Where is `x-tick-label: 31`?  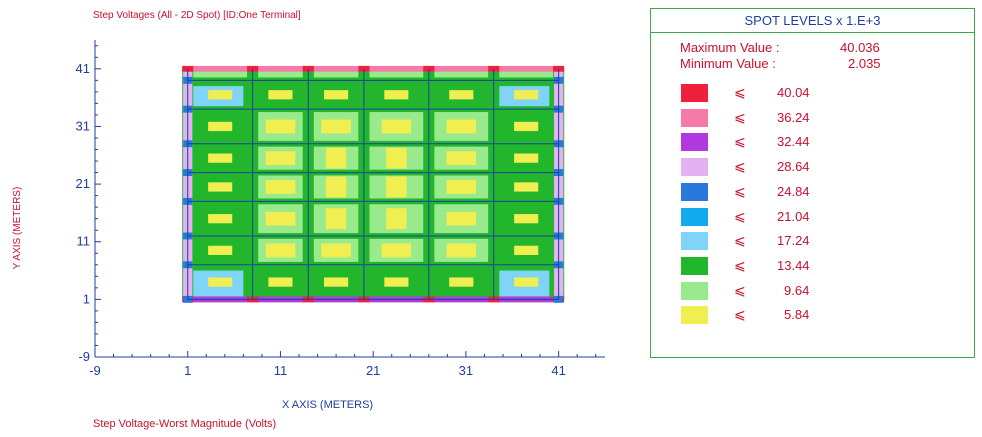
x-tick-label: 31 is located at coordinates (466, 370).